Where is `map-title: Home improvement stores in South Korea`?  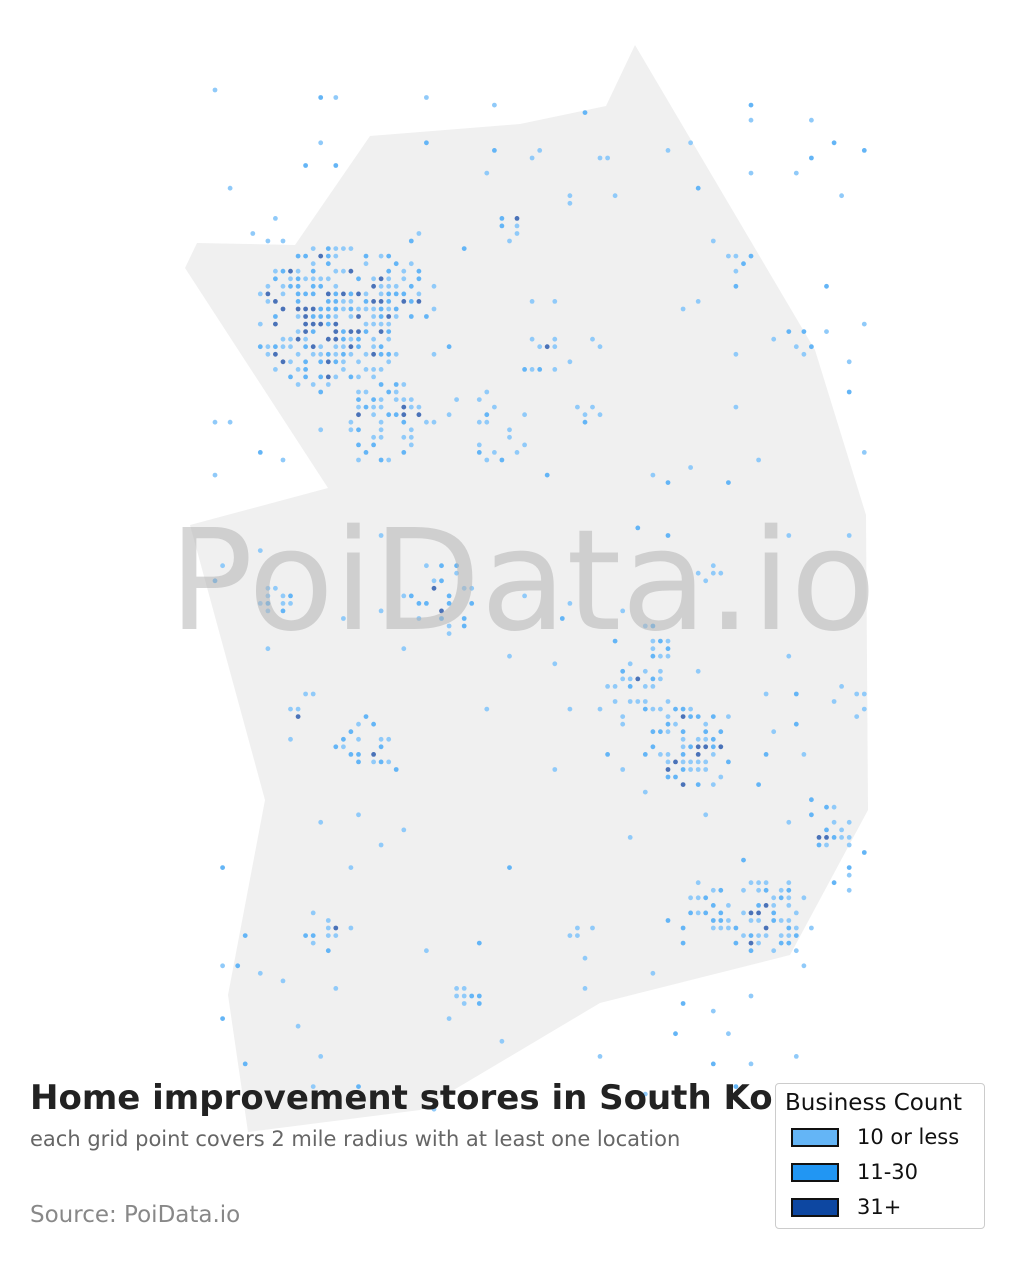
map-title: Home improvement stores in South Korea is located at coordinates (433, 1098).